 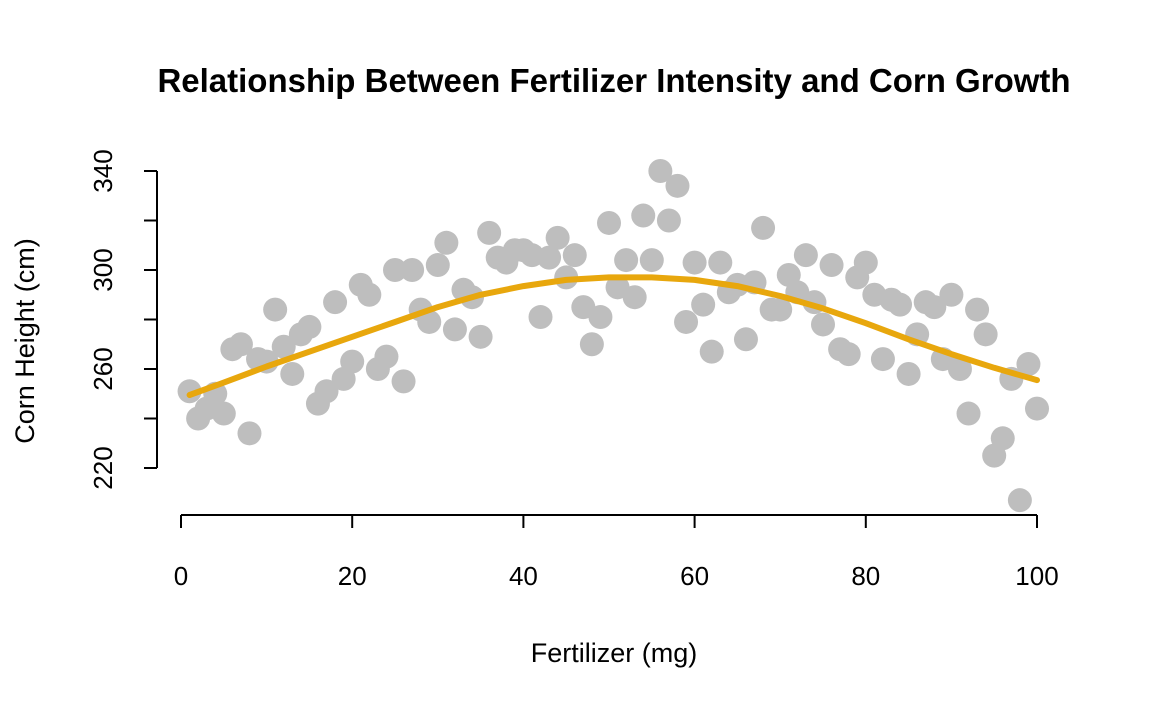 What do you see at coordinates (616, 552) in the screenshot?
I see `x-axis: 0 20 40 60 80 100` at bounding box center [616, 552].